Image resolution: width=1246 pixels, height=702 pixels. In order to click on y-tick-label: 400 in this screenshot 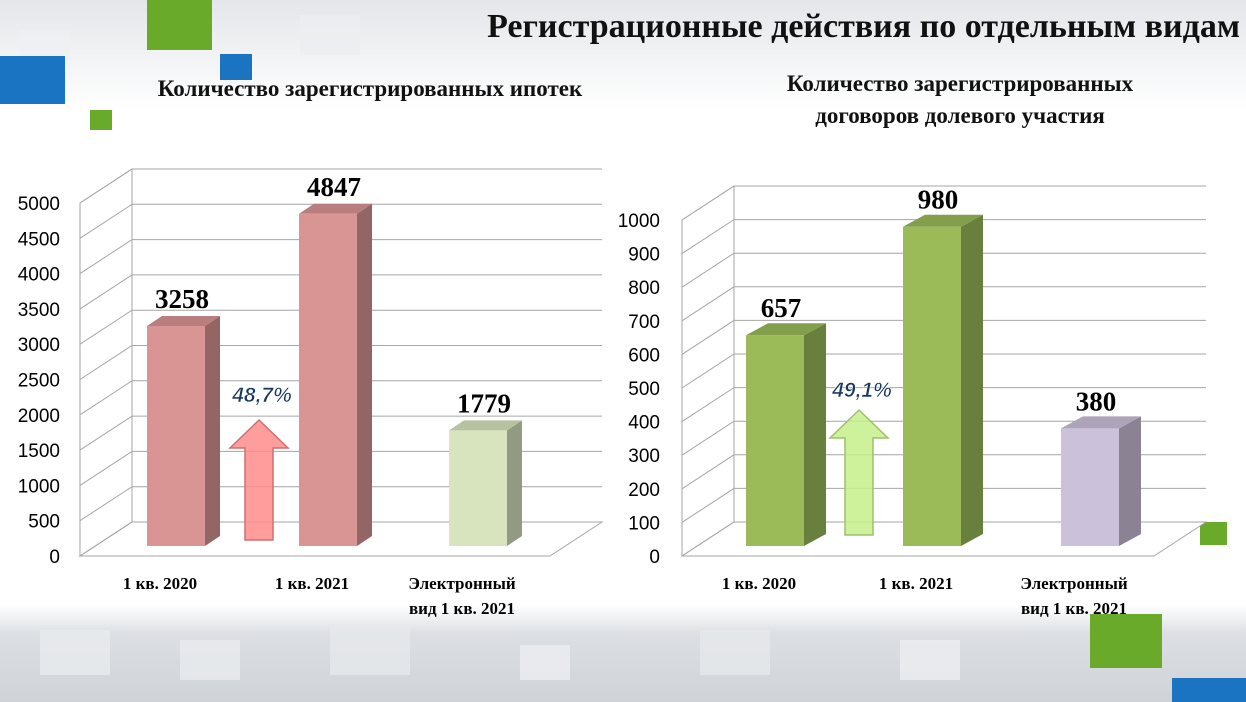, I will do `click(644, 423)`.